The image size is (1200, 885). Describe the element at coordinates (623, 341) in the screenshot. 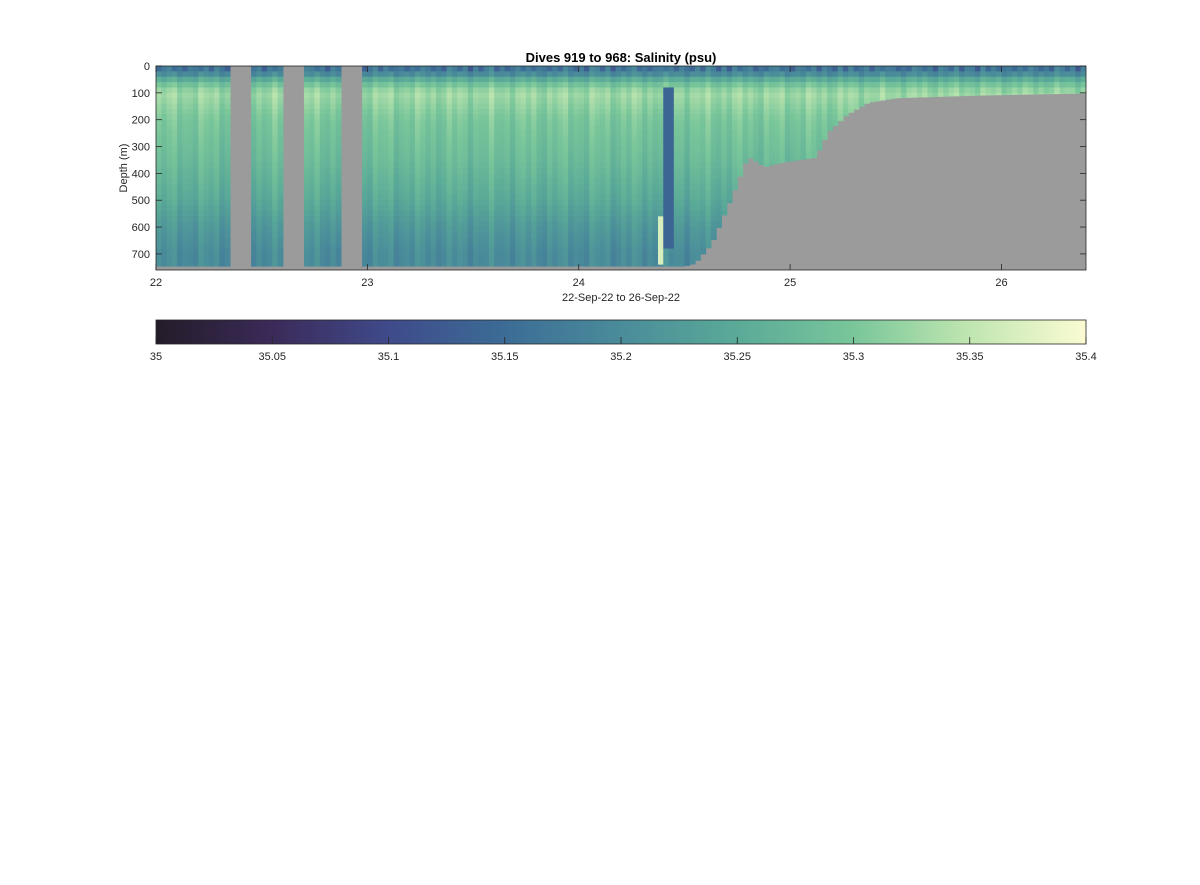

I see `colorbar: 35 35.05 35.1 35.15 35.2 35.25 35.3 35.35 35.4` at that location.